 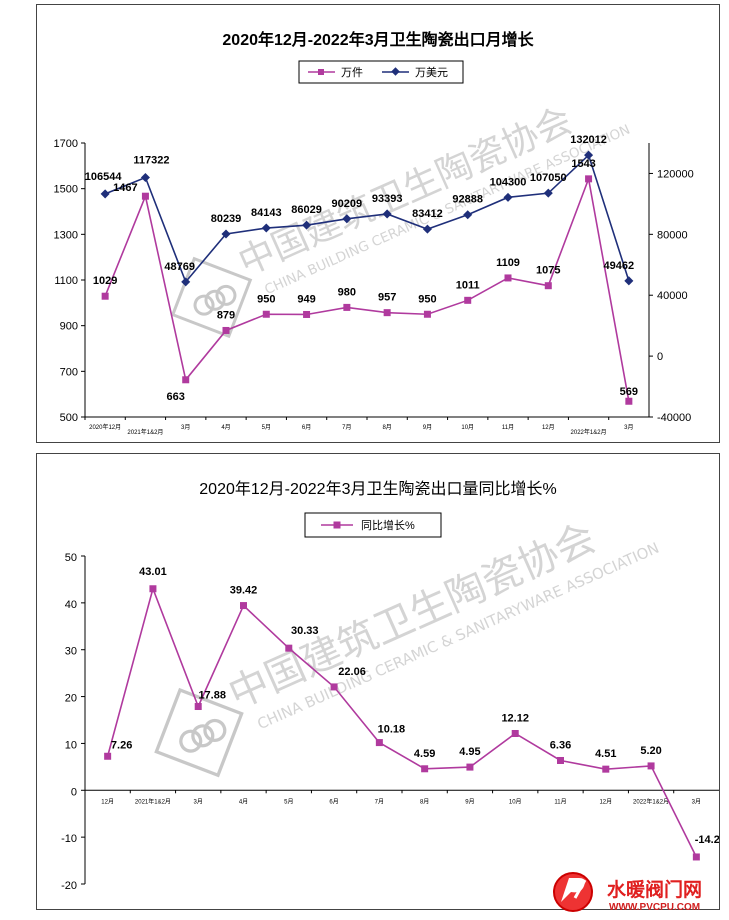 What do you see at coordinates (627, 892) in the screenshot?
I see `site-logo-graphic: 水暖阀门网 WWW.PVCPU.COM` at bounding box center [627, 892].